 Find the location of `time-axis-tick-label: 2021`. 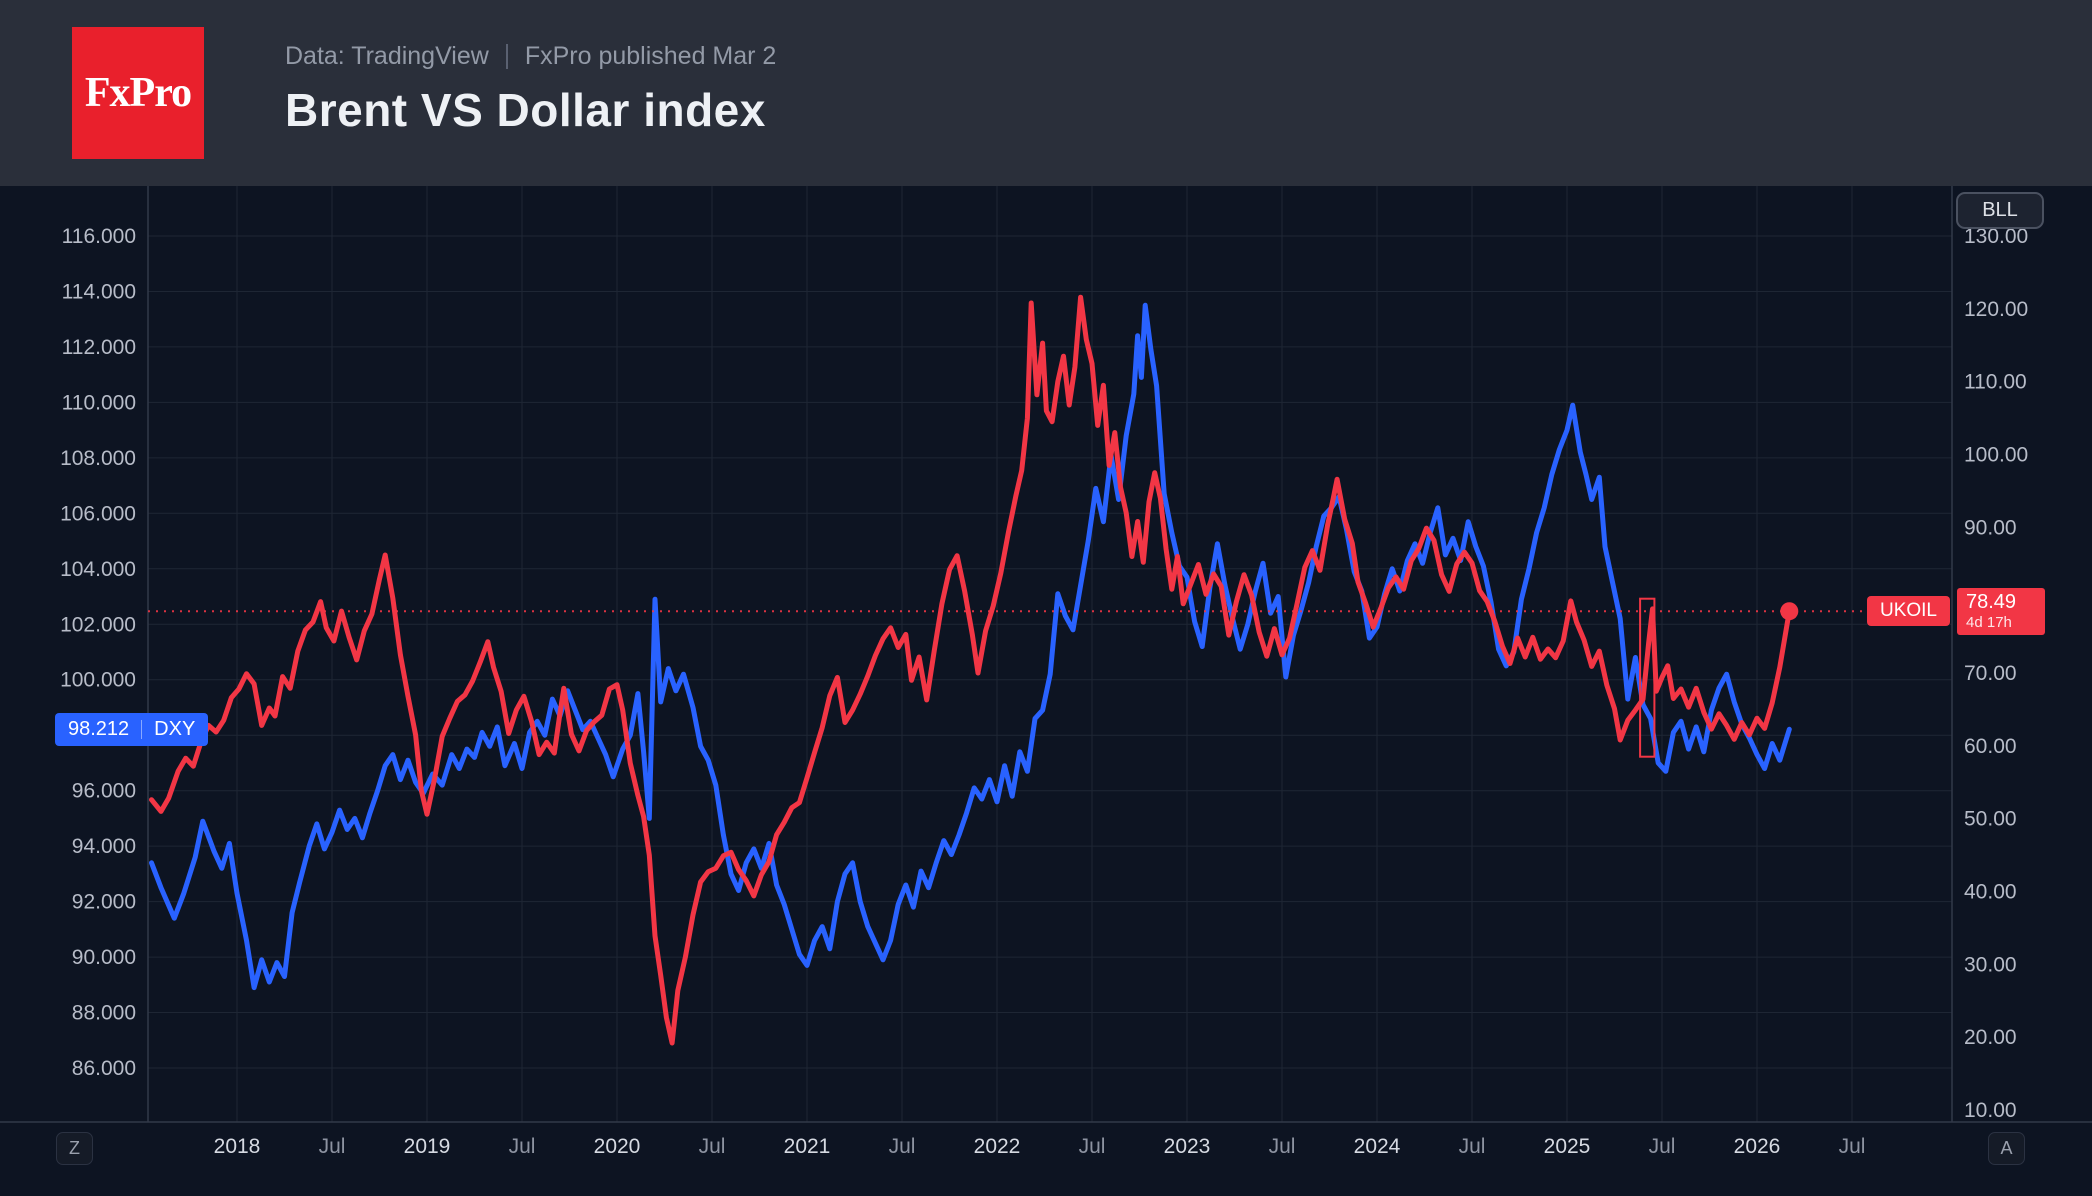

time-axis-tick-label: 2021 is located at coordinates (807, 1146).